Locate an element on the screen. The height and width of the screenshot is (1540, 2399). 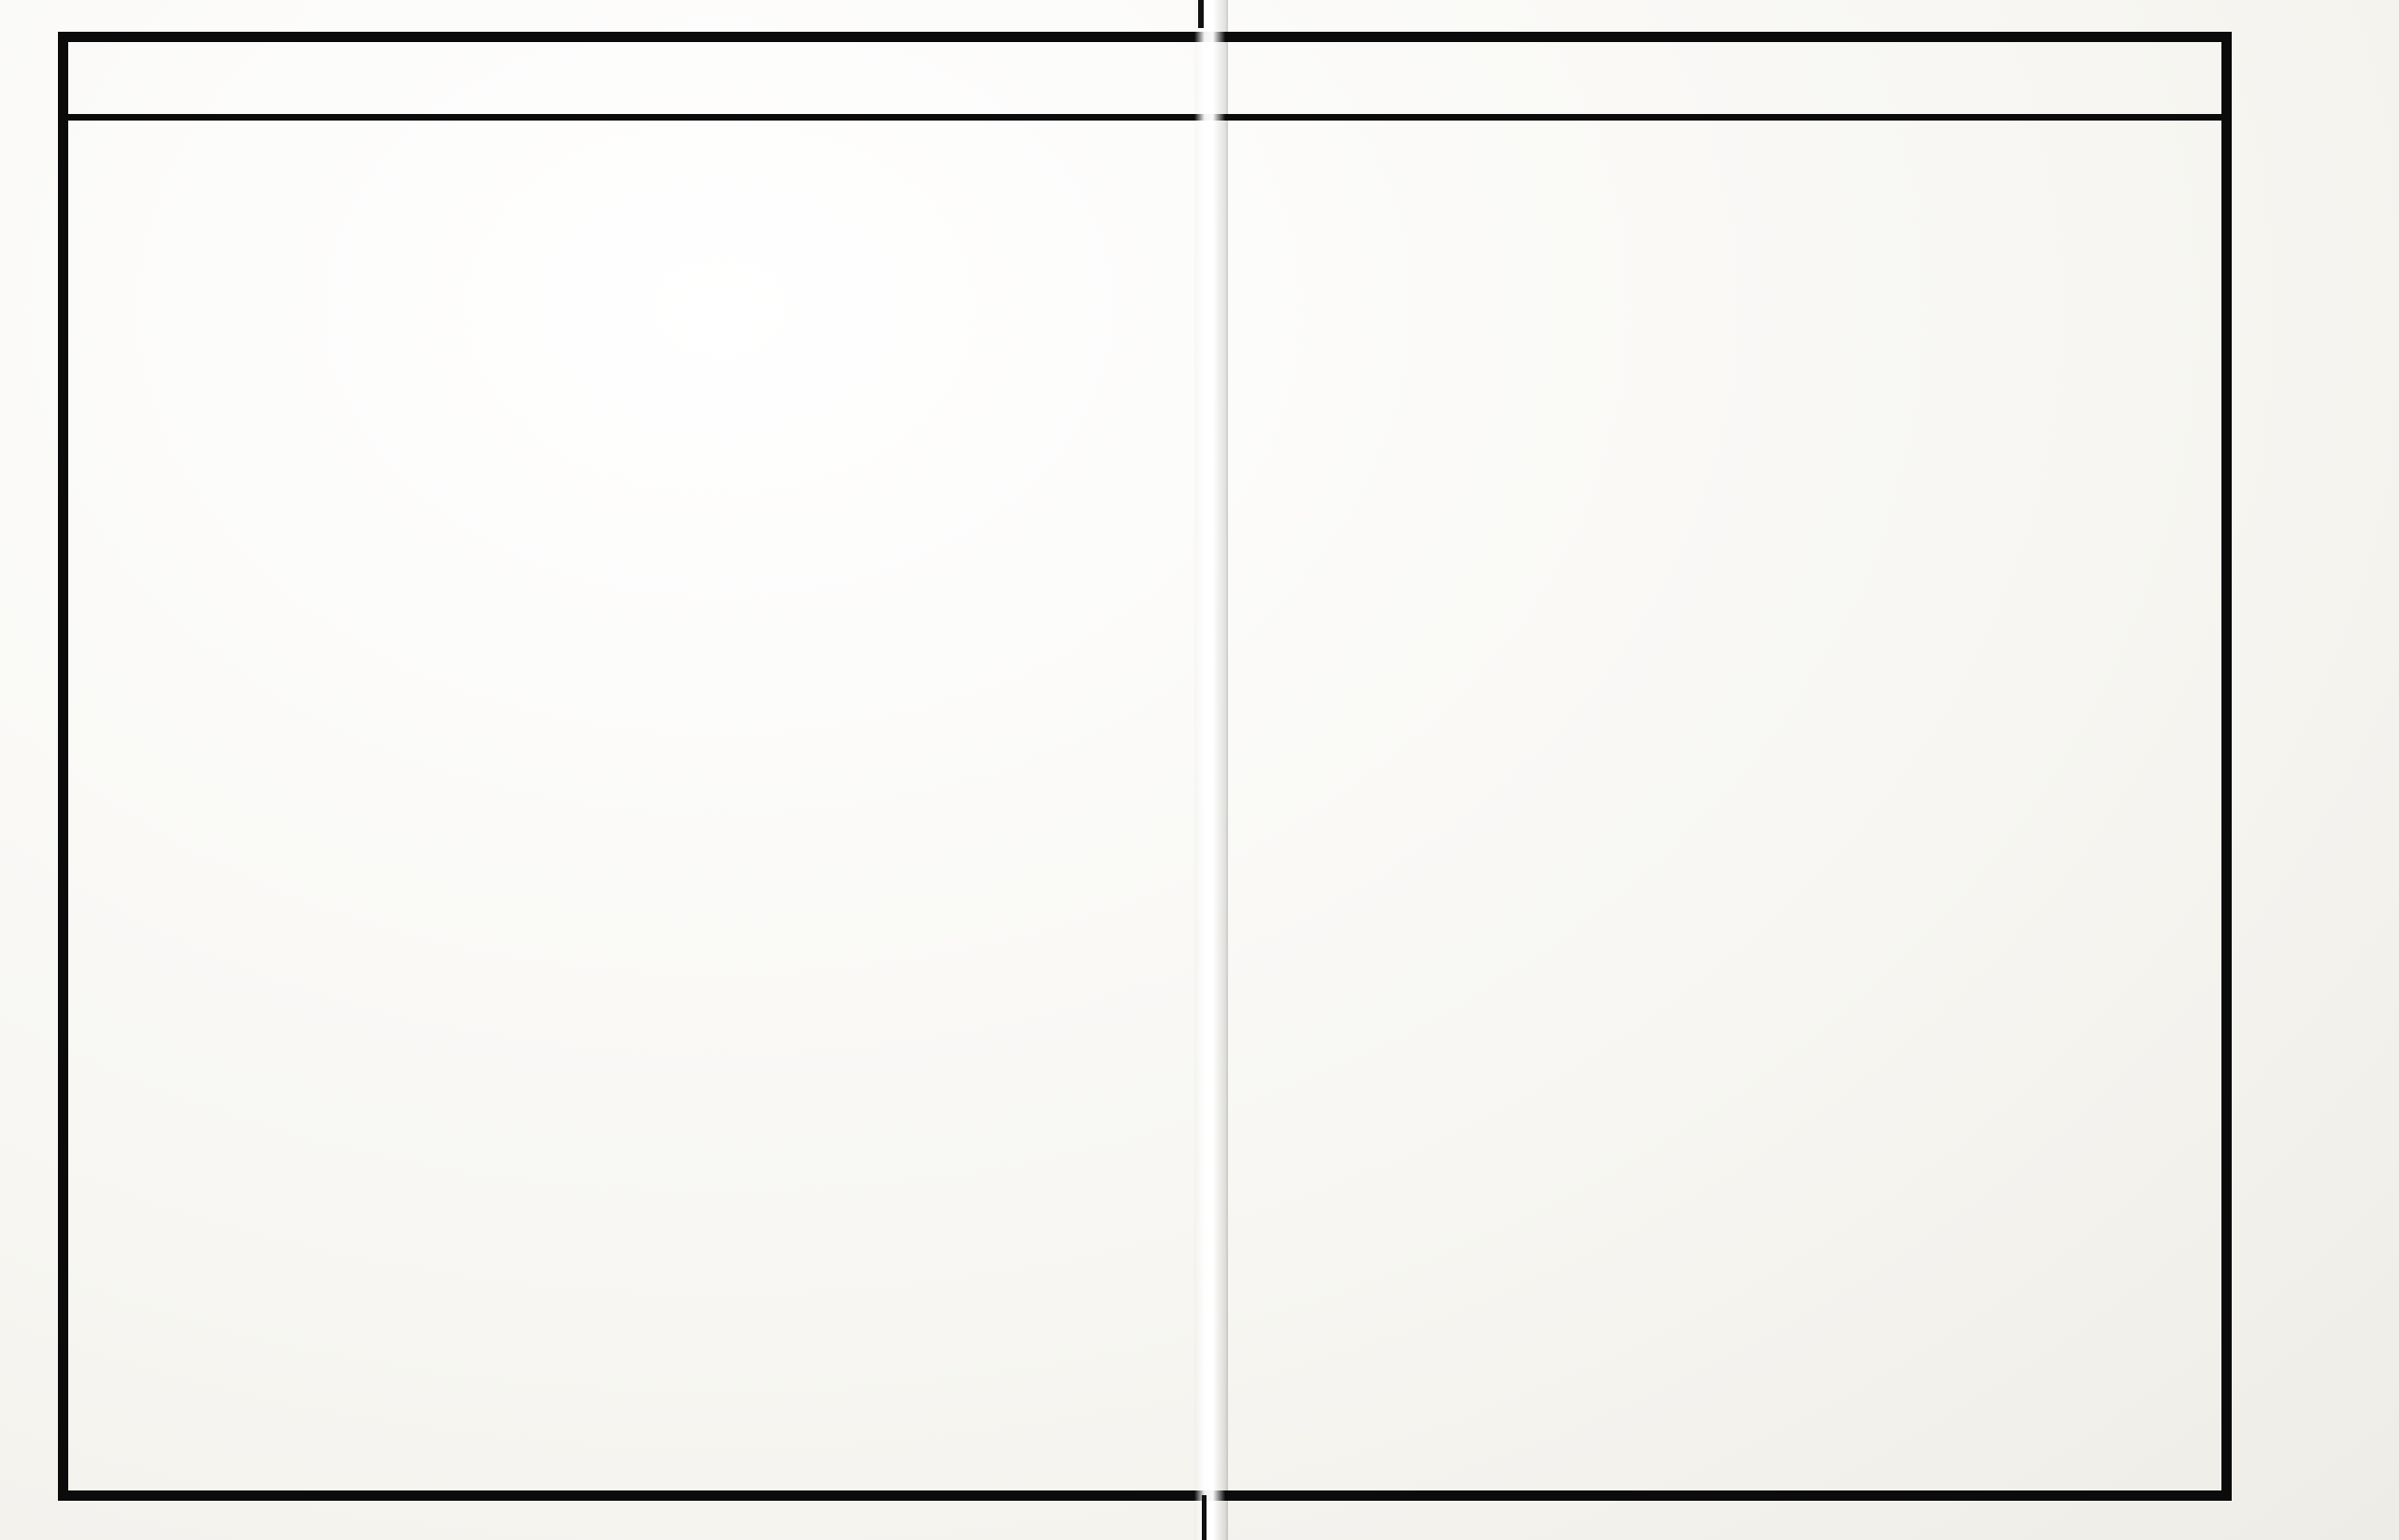
gutter-top-mark is located at coordinates (1201, 14).